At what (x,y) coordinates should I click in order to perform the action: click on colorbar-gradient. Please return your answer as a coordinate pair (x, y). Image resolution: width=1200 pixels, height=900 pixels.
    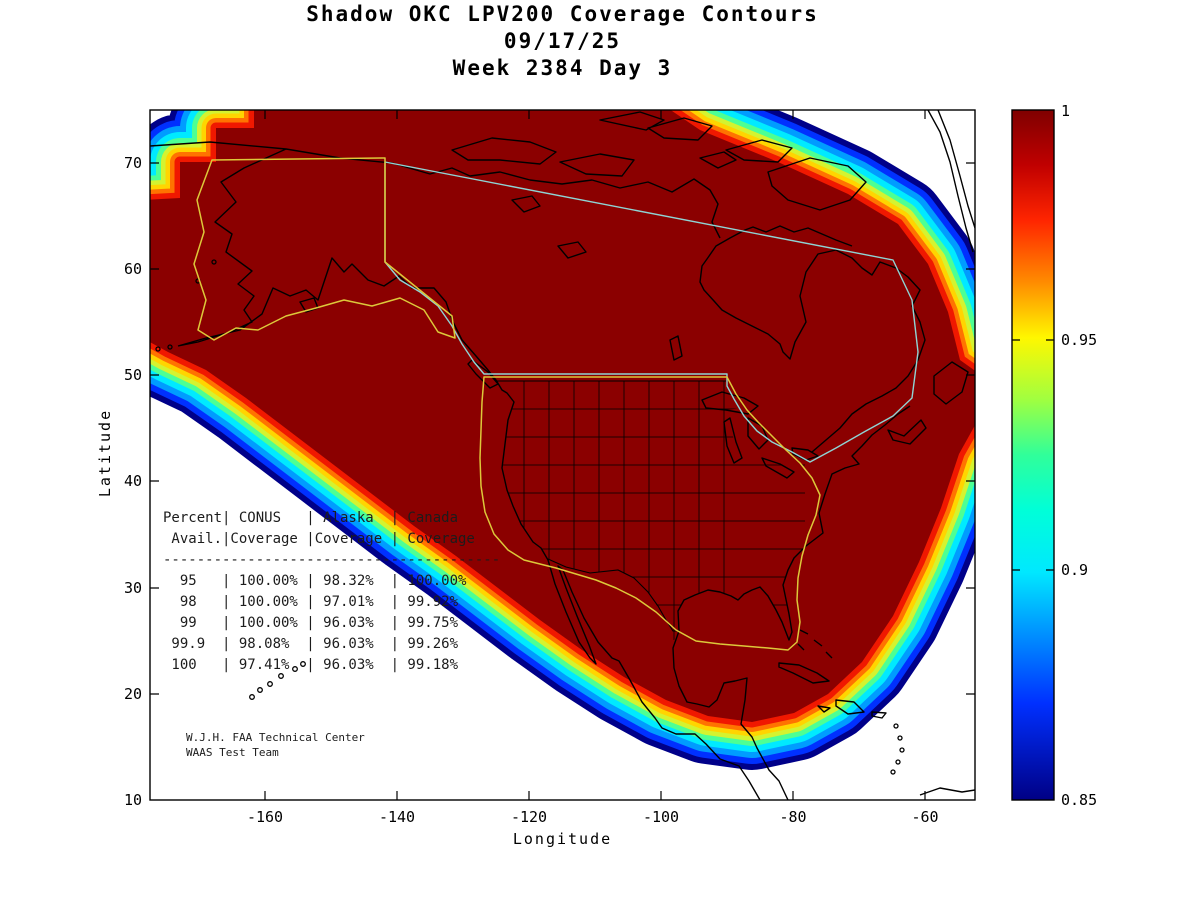
    Looking at the image, I should click on (1033, 455).